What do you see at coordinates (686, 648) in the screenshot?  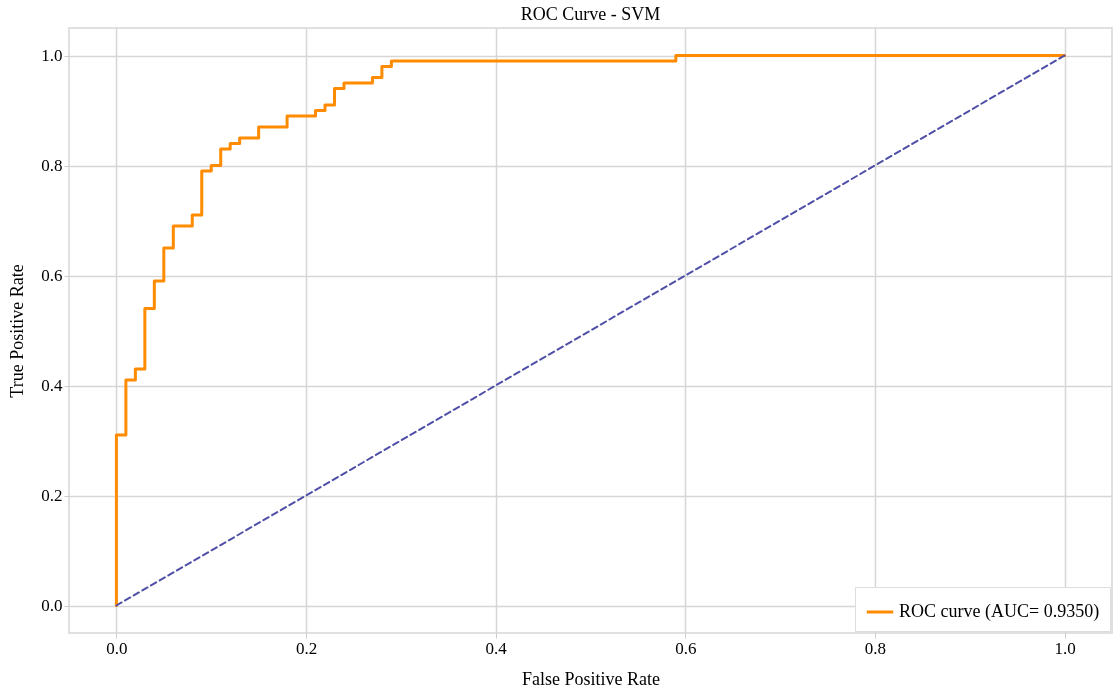 I see `x-tick-label: 0.6` at bounding box center [686, 648].